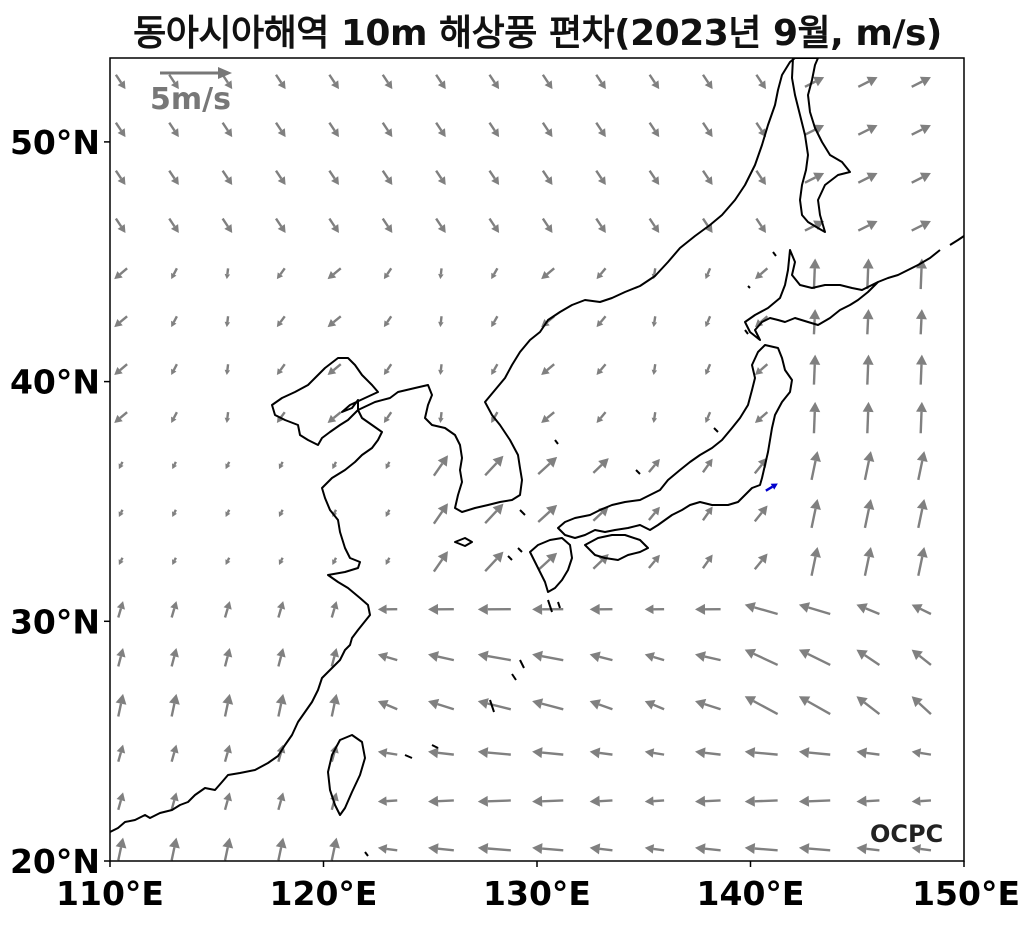 This screenshot has height=928, width=1025. I want to click on map-title: 동아시아해역 10m 해상풍 편차(2023년 9월, m/s), so click(537, 33).